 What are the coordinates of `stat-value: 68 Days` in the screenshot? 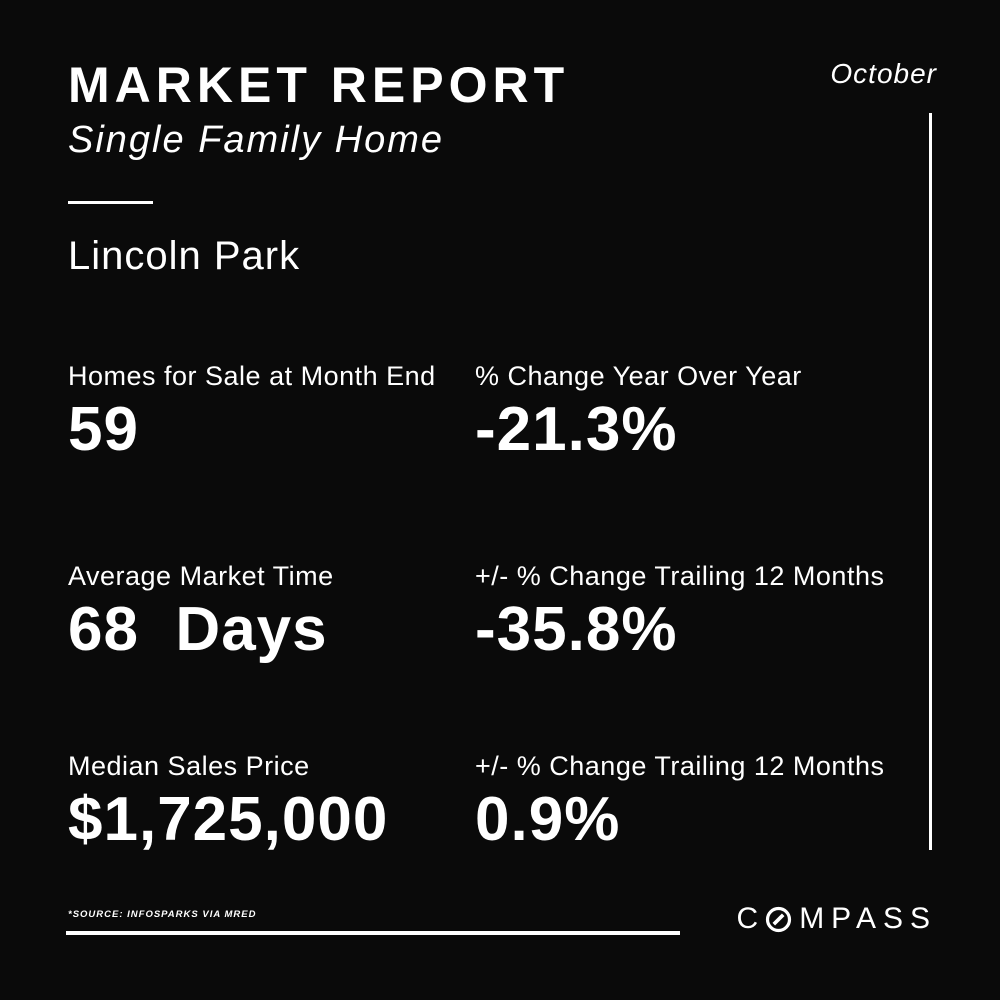 It's located at (198, 629).